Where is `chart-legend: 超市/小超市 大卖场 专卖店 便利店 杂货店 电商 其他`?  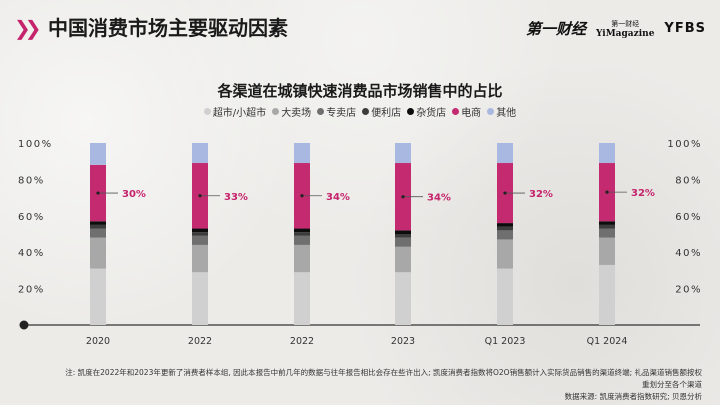
chart-legend: 超市/小超市 大卖场 专卖店 便利店 杂货店 电商 其他 is located at coordinates (360, 111).